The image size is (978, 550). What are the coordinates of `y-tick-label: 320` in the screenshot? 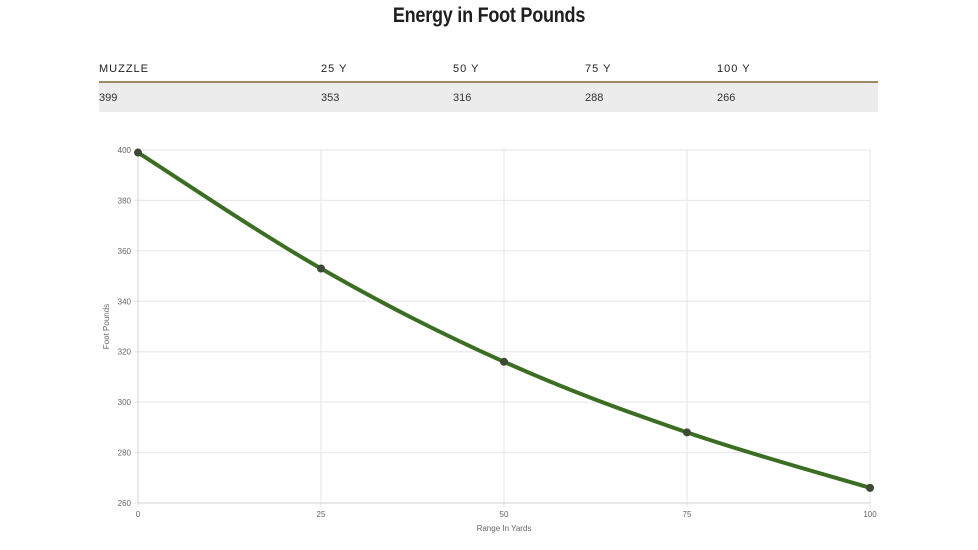 It's located at (125, 352).